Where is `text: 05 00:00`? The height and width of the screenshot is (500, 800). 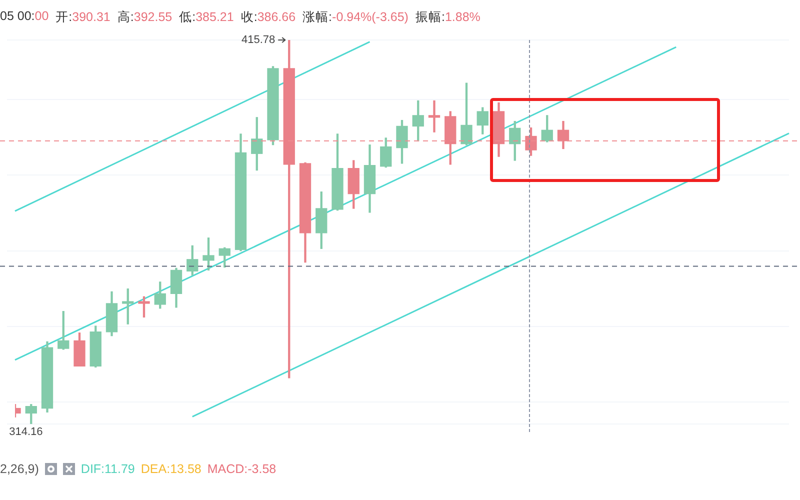
text: 05 00:00 is located at coordinates (24, 16).